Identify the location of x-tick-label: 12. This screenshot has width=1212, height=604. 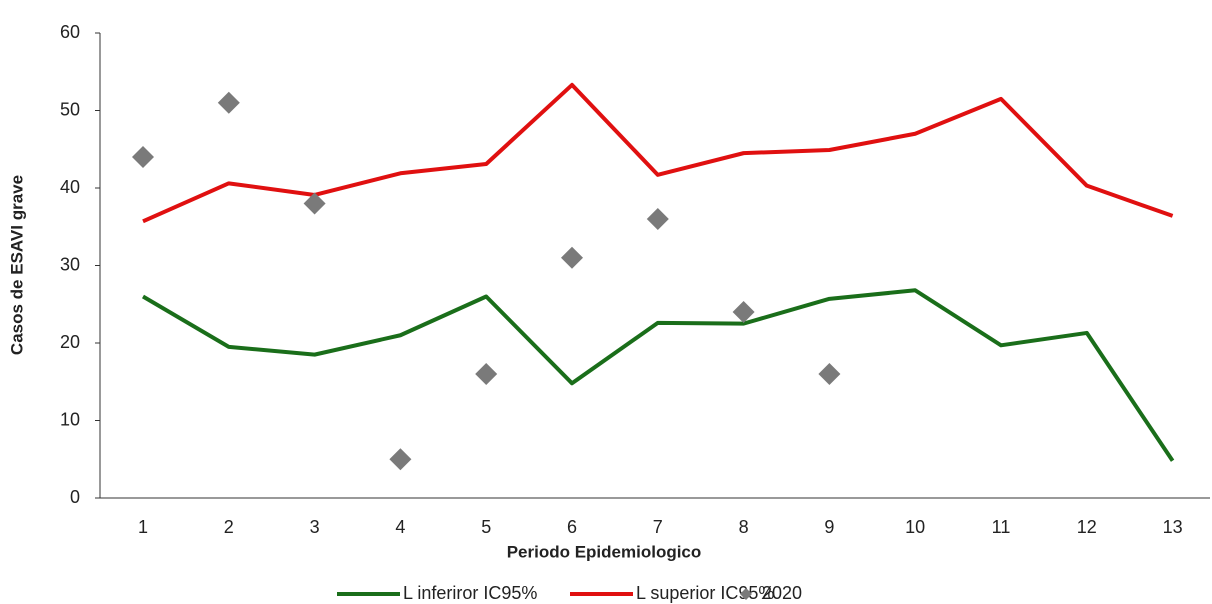
(1087, 527).